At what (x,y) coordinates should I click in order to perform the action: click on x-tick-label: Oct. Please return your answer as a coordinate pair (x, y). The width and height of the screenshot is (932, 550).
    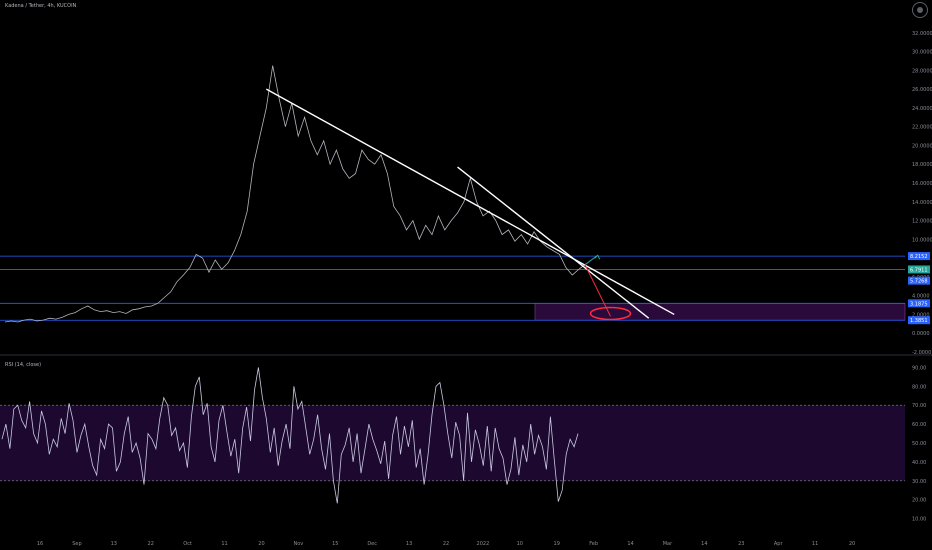
    Looking at the image, I should click on (187, 544).